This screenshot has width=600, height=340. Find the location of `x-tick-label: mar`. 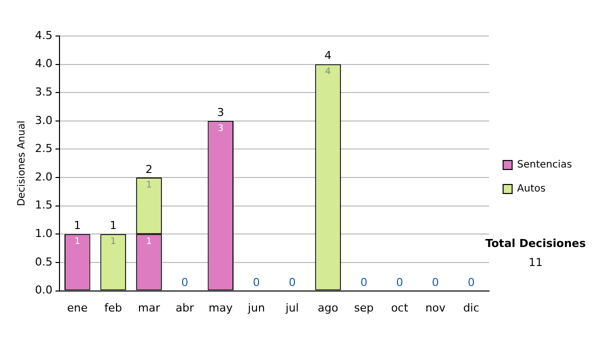

x-tick-label: mar is located at coordinates (149, 307).